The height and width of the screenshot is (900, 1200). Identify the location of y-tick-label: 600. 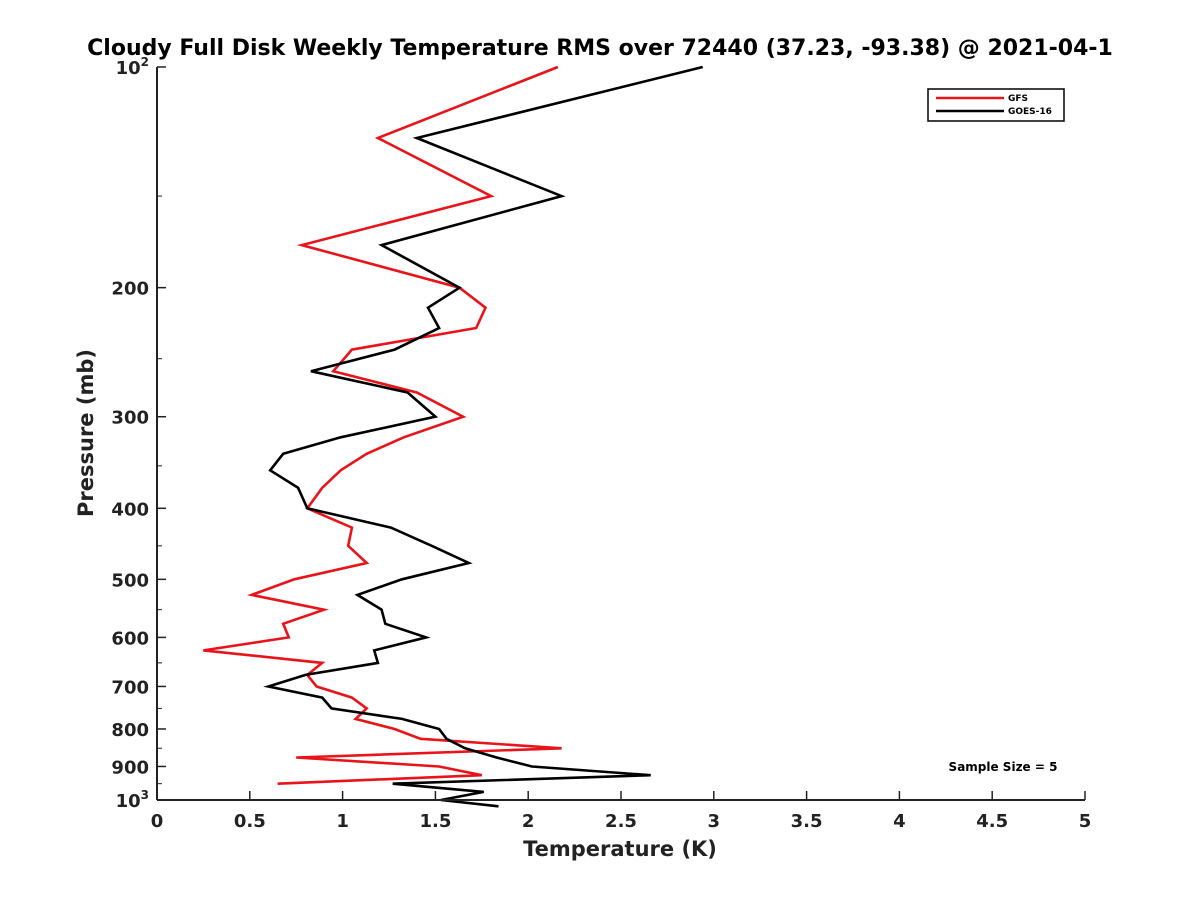
(130, 638).